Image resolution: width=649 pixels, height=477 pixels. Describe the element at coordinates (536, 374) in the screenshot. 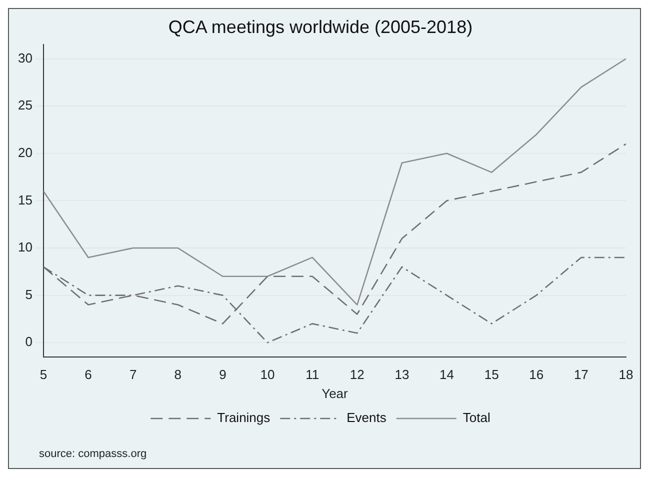

I see `x-tick-label: 16` at that location.